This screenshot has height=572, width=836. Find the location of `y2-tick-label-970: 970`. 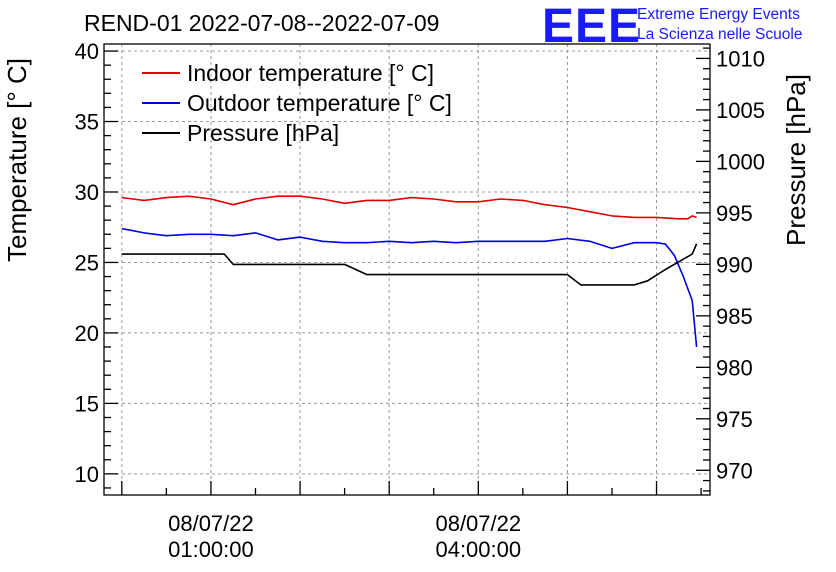

y2-tick-label-970: 970 is located at coordinates (734, 470).